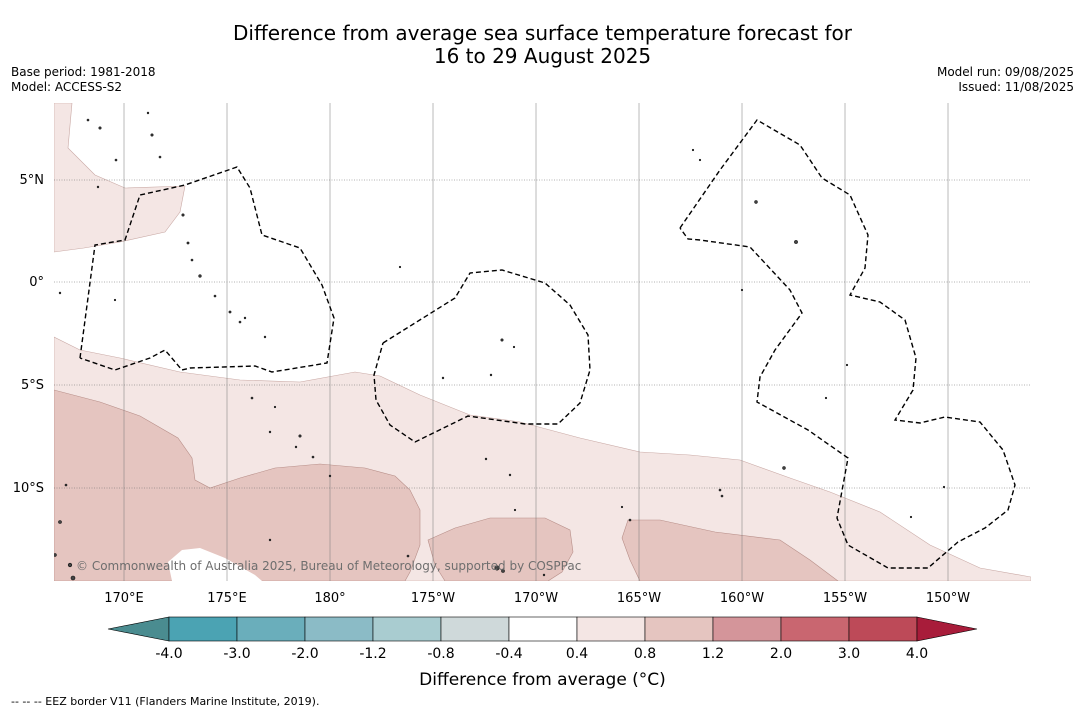 The height and width of the screenshot is (713, 1085). What do you see at coordinates (138, 629) in the screenshot?
I see `colorbar-extend-low` at bounding box center [138, 629].